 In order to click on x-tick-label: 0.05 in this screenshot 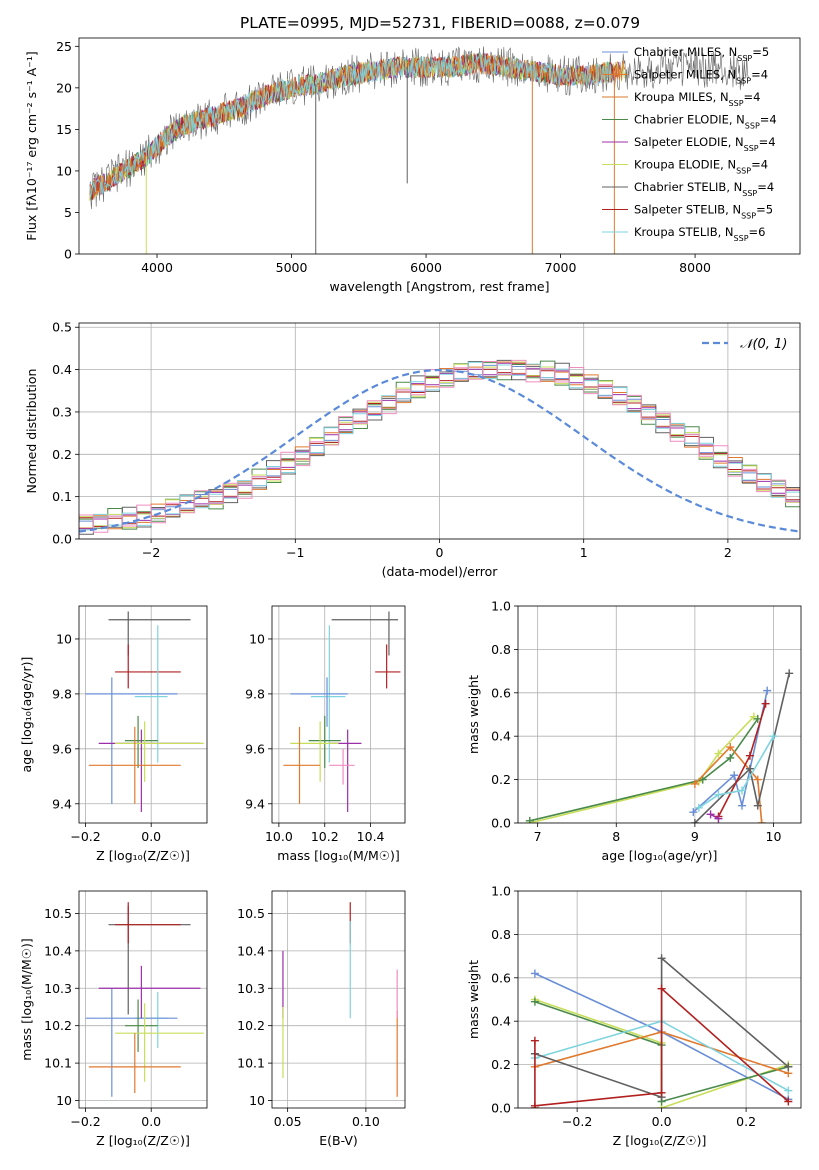, I will do `click(288, 1121)`.